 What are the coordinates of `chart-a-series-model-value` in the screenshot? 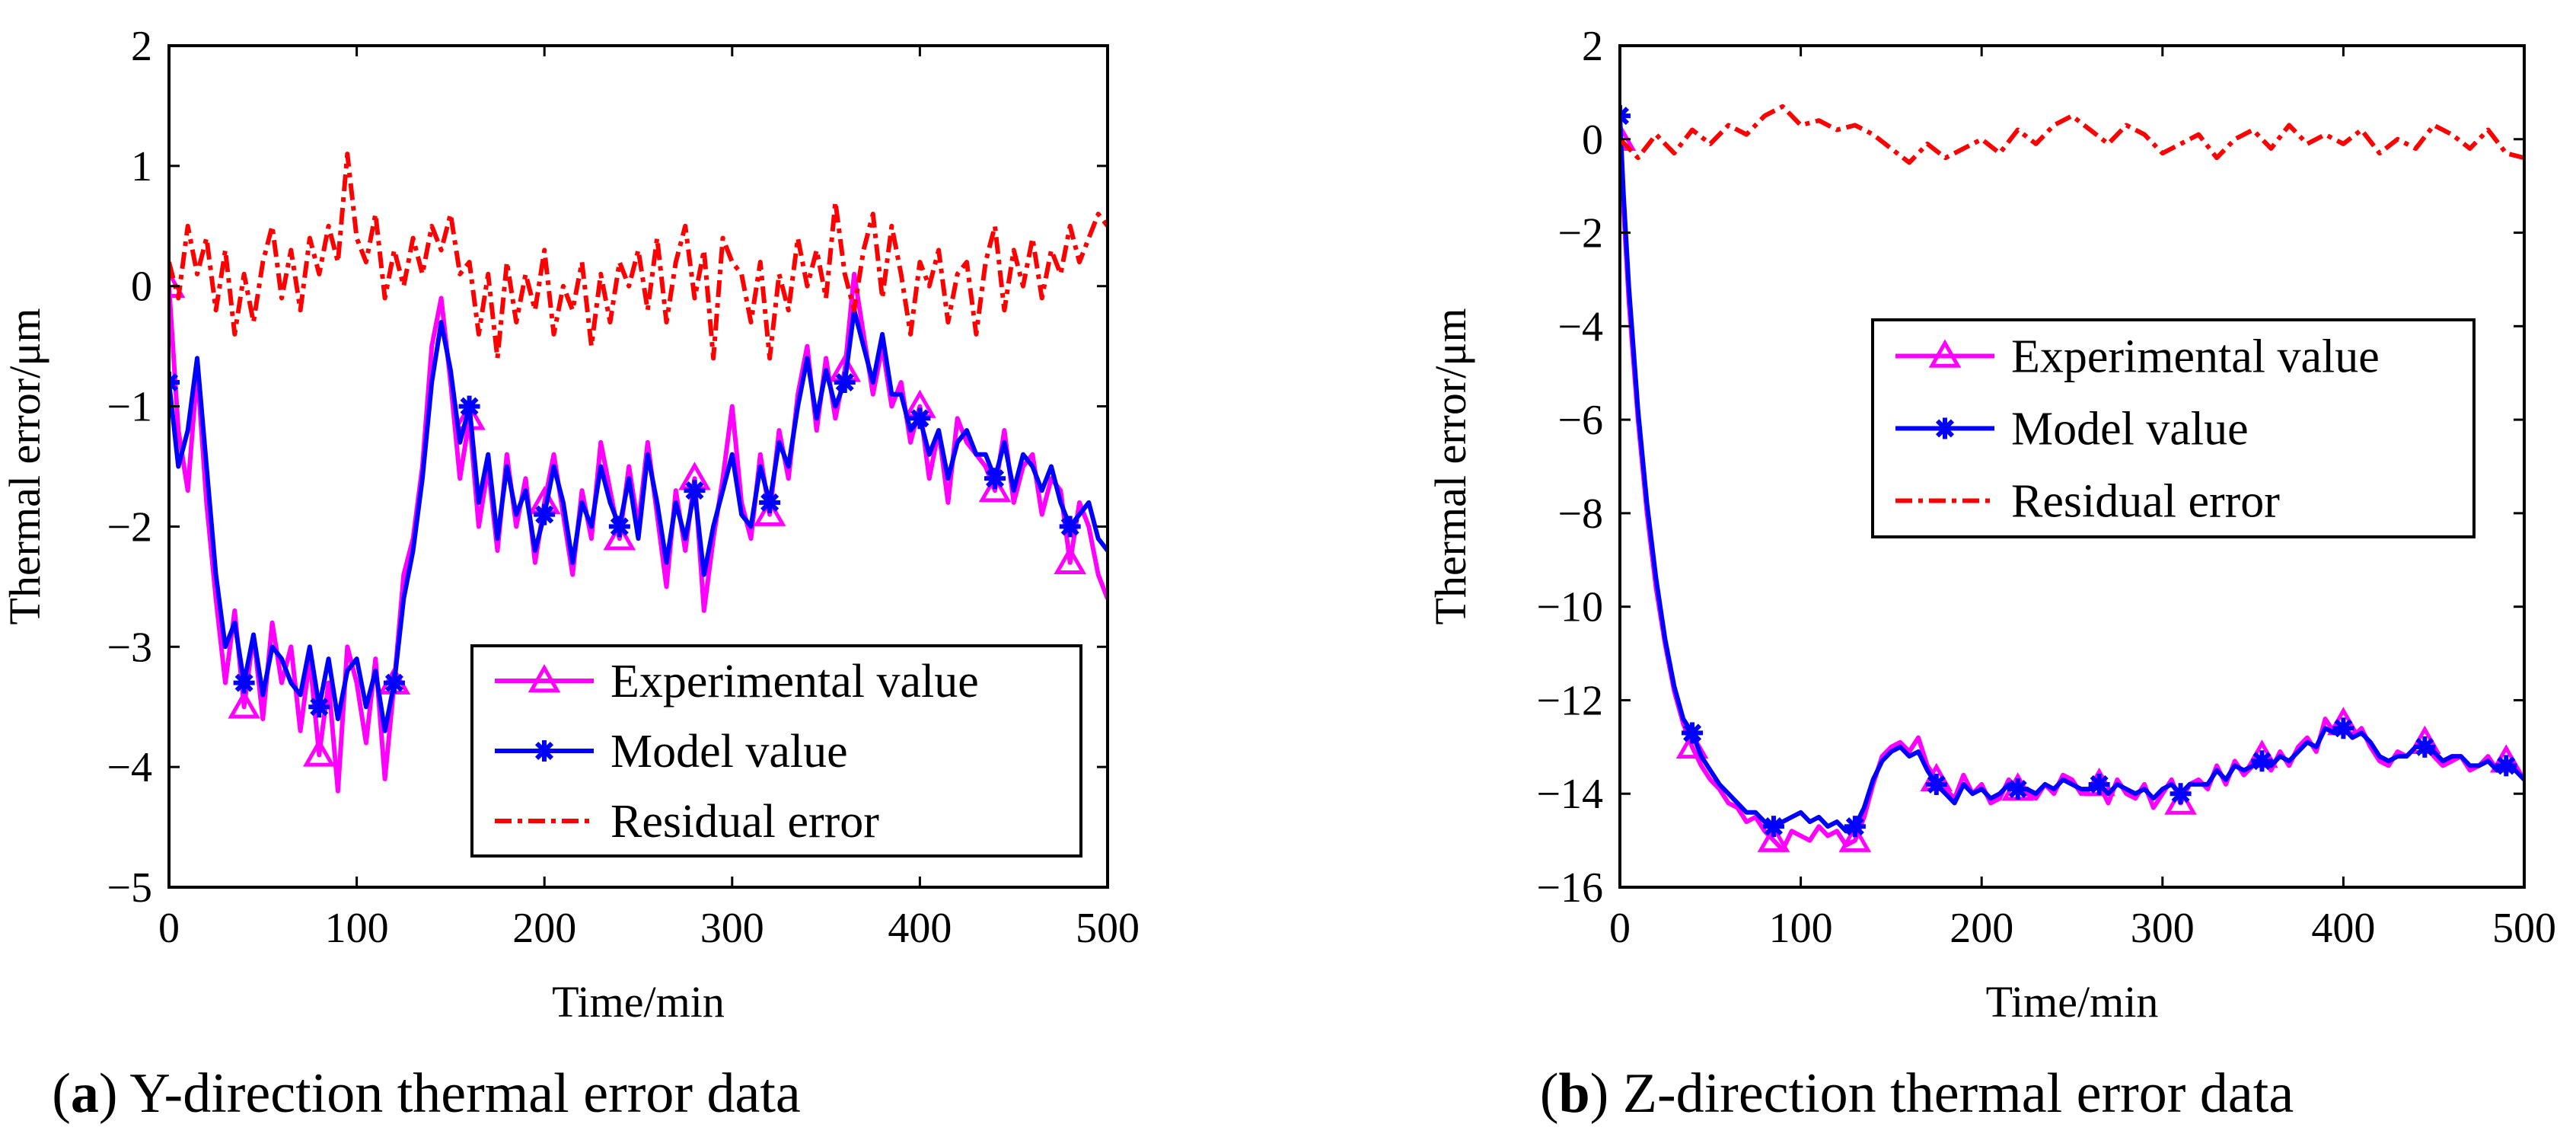 It's located at (638, 520).